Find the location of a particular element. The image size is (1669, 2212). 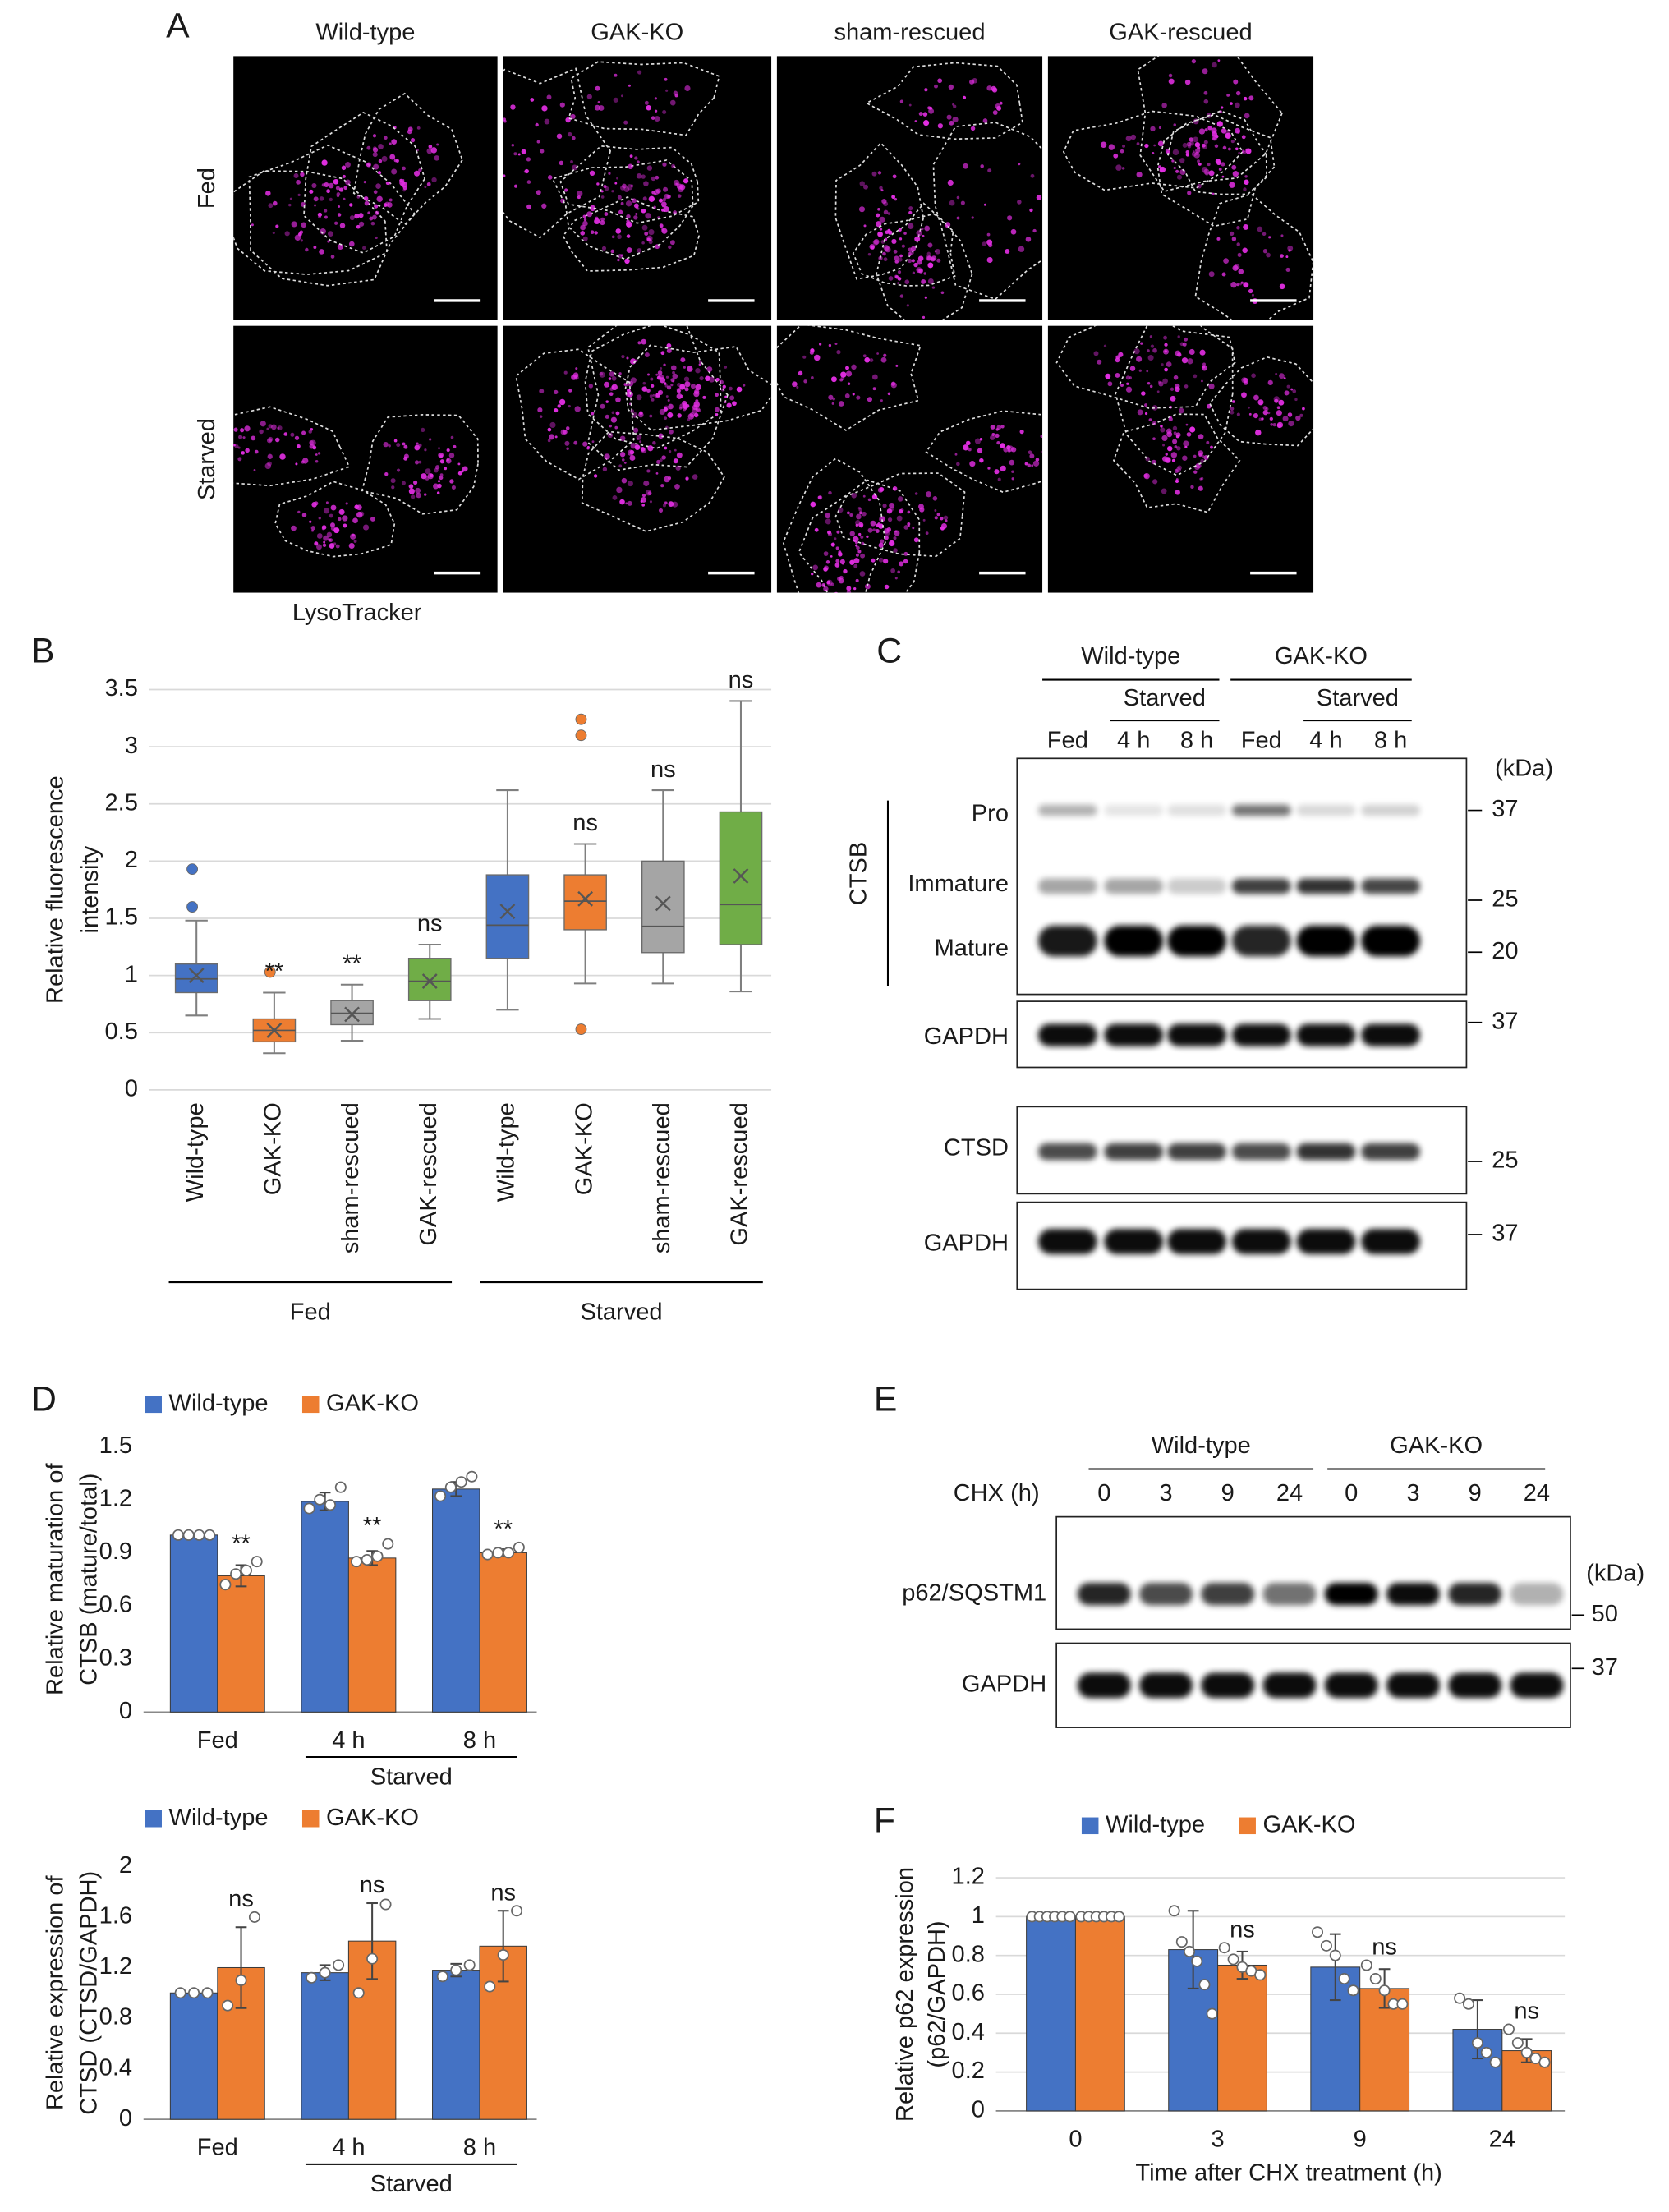

marker-label: 50 is located at coordinates (1605, 1614).